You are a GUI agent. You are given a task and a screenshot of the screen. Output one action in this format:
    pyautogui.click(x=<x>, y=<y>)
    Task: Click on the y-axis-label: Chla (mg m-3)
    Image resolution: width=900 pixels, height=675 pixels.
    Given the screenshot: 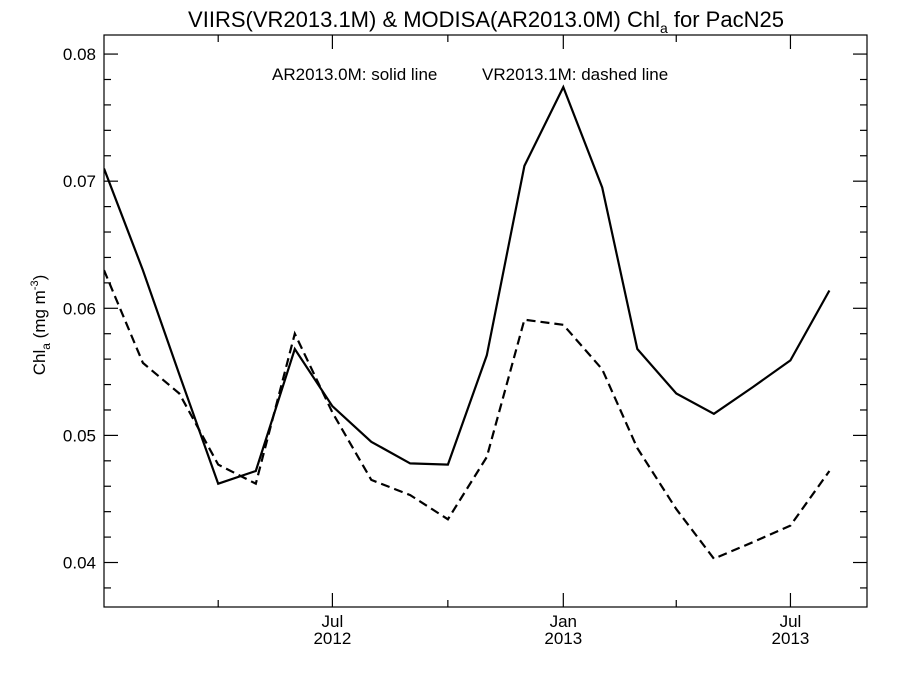 What is the action you would take?
    pyautogui.click(x=41, y=325)
    